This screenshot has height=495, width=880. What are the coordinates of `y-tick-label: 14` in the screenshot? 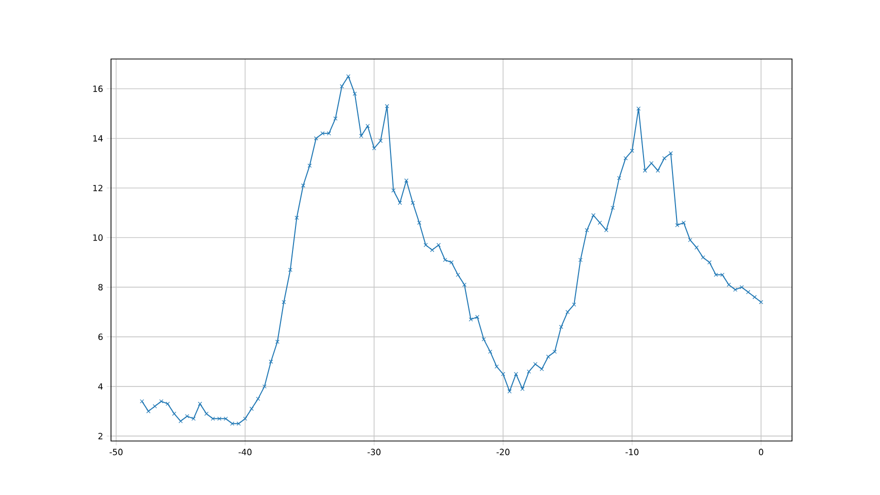 It's located at (98, 138).